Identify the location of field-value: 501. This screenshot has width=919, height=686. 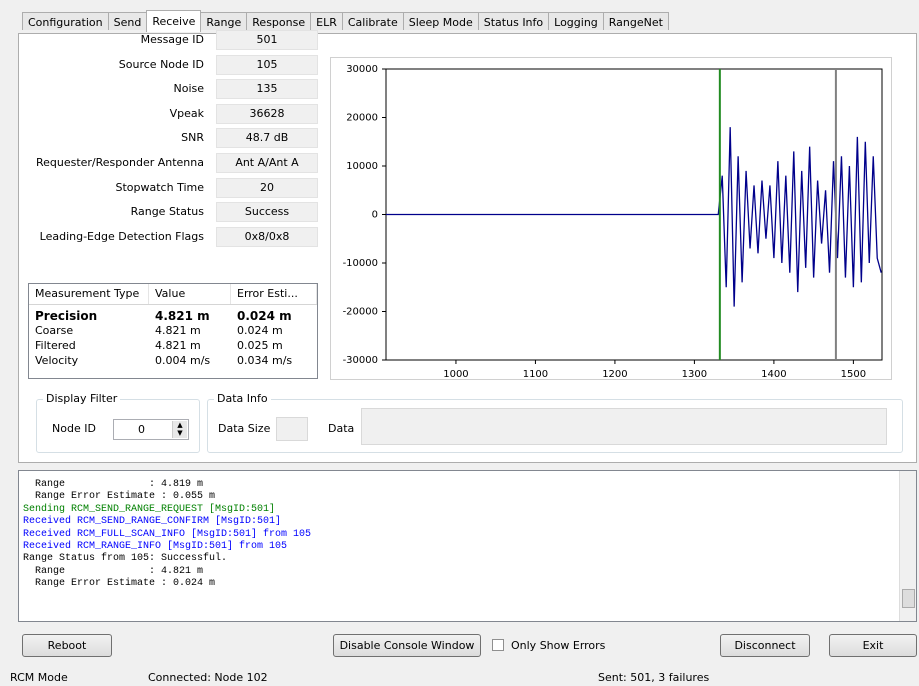
(267, 40).